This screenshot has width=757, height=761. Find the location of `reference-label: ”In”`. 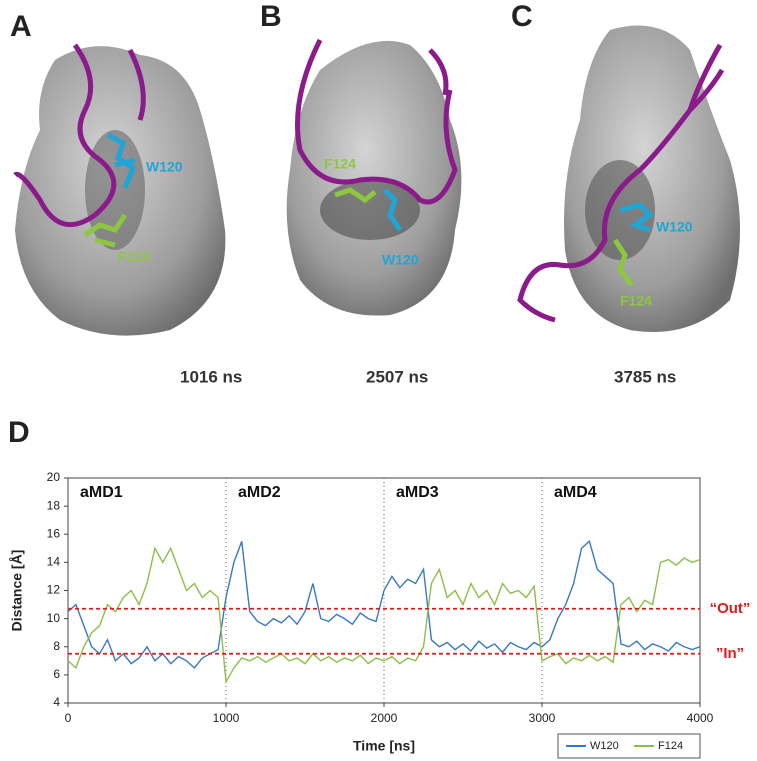

reference-label: ”In” is located at coordinates (730, 653).